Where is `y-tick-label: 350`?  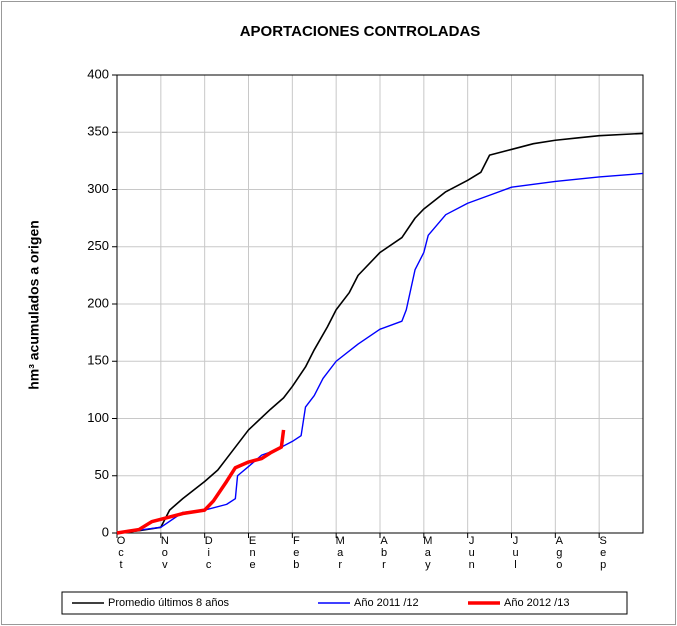 y-tick-label: 350 is located at coordinates (98, 131).